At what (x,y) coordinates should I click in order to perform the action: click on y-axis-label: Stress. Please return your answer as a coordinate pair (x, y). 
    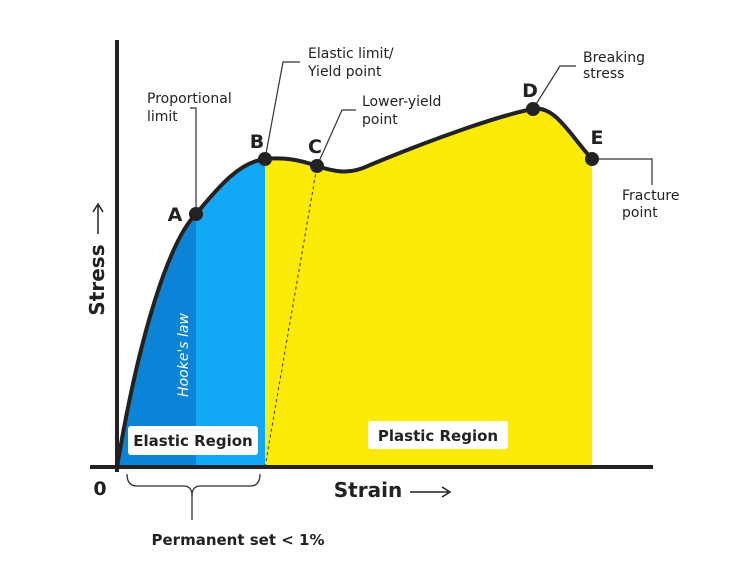
    Looking at the image, I should click on (97, 279).